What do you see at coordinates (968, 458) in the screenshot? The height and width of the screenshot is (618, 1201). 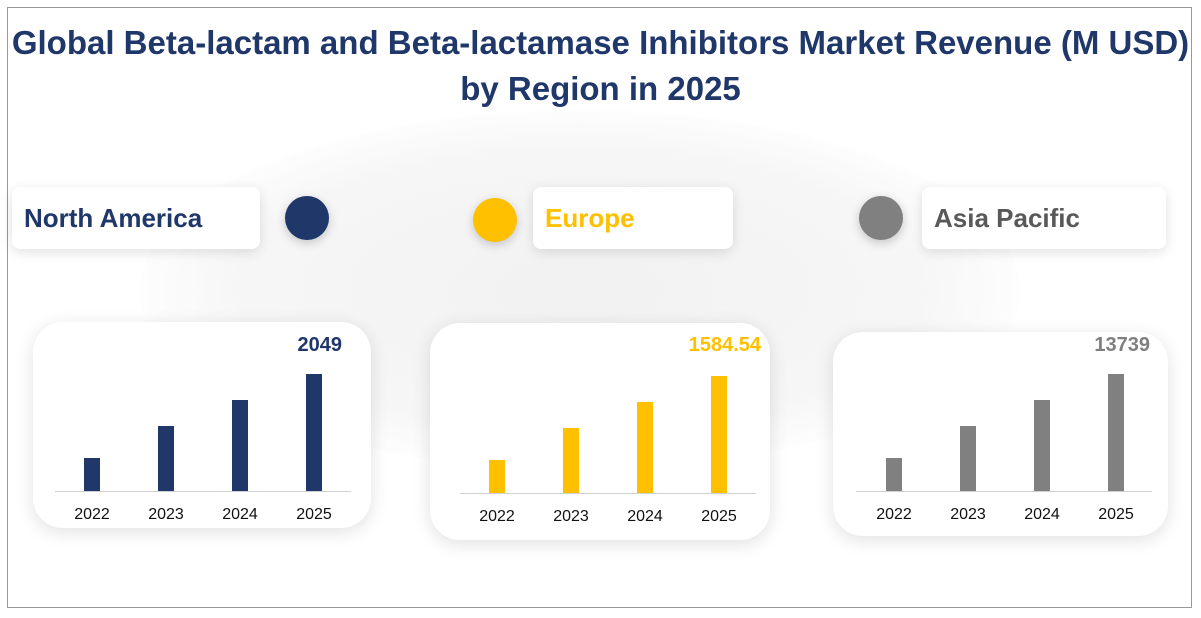 I see `asia-pacific-bar-2023` at bounding box center [968, 458].